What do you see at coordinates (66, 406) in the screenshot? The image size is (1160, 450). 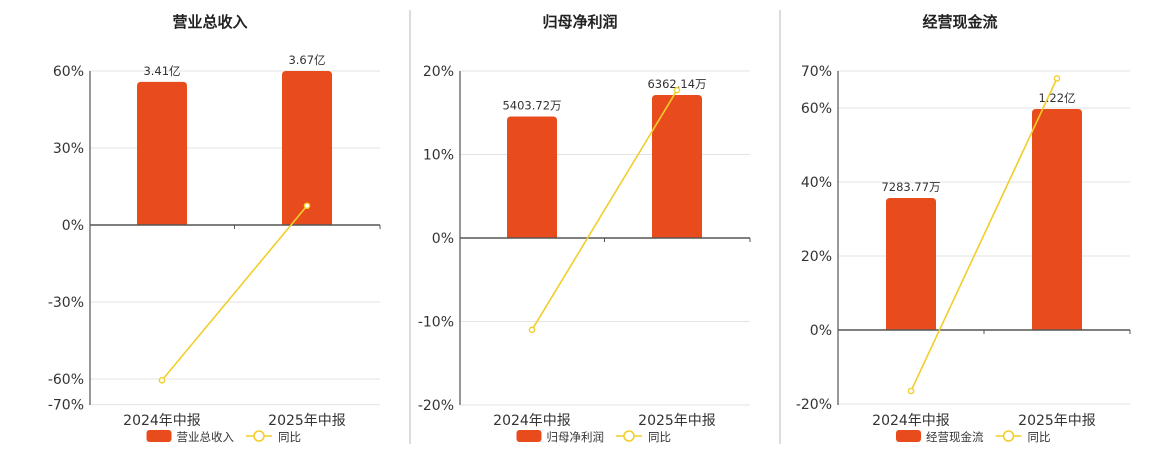 I see `y-tick-label: -70%` at bounding box center [66, 406].